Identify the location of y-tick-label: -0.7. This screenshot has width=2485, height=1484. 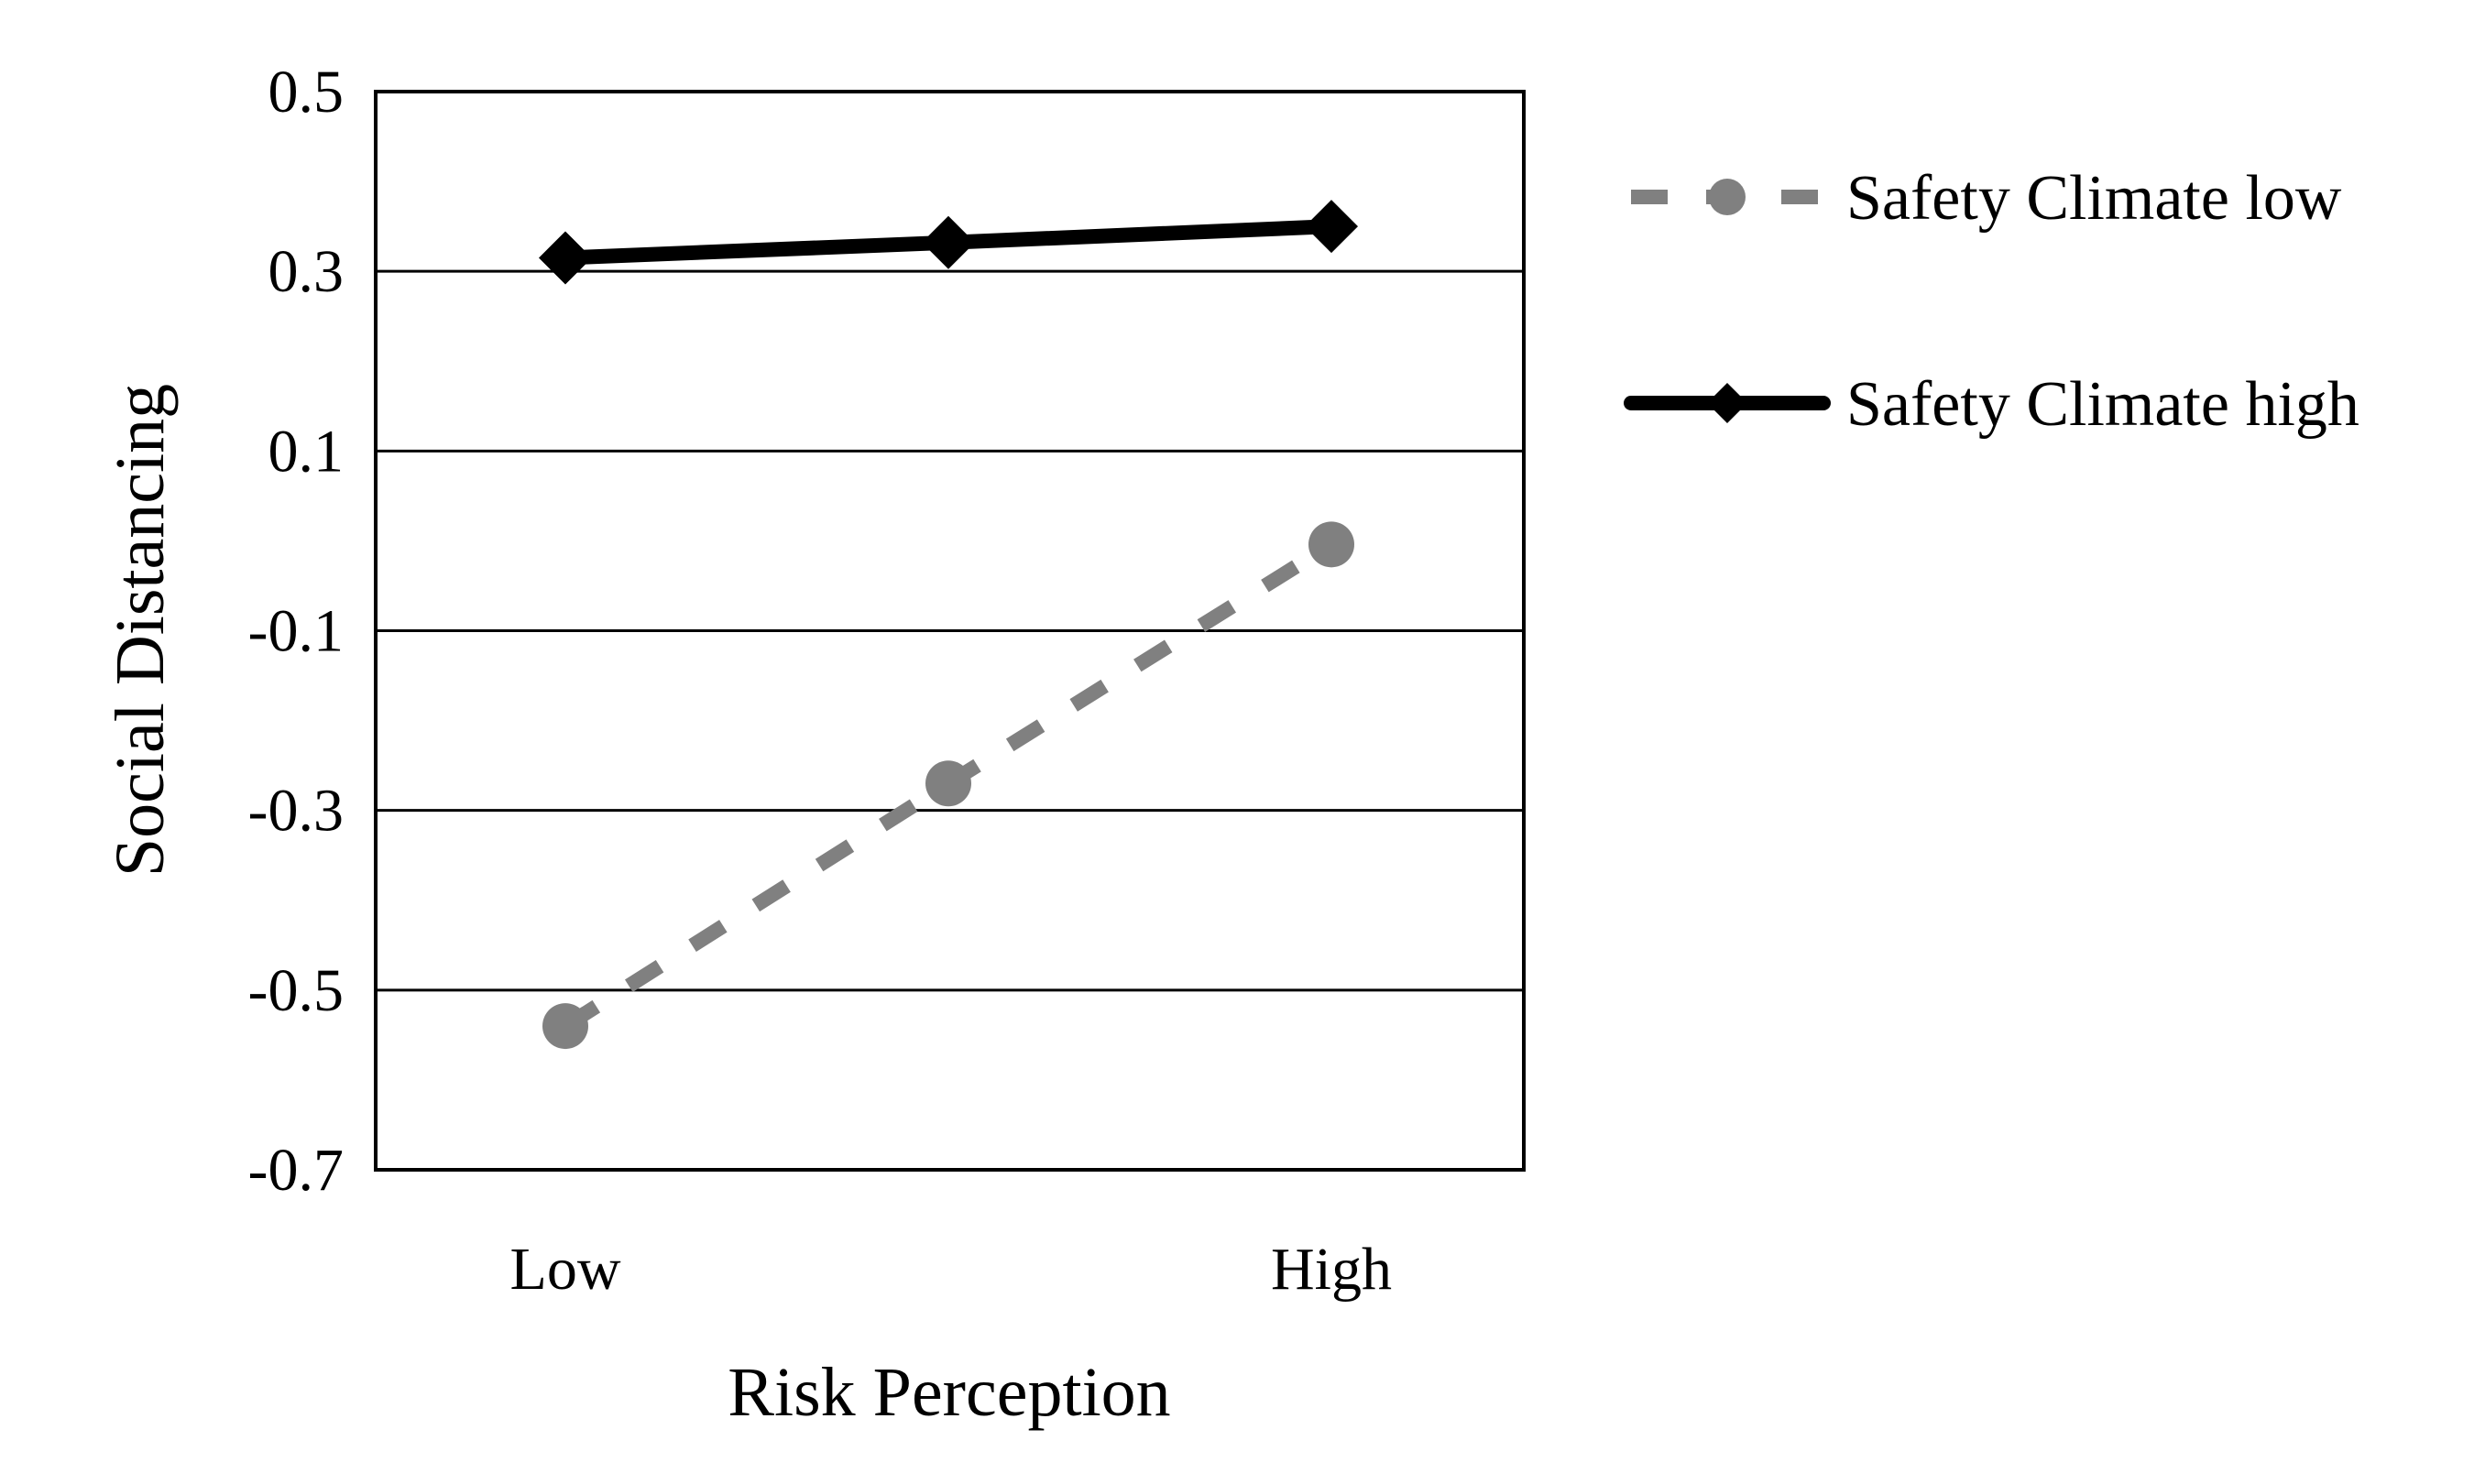
(296, 1170).